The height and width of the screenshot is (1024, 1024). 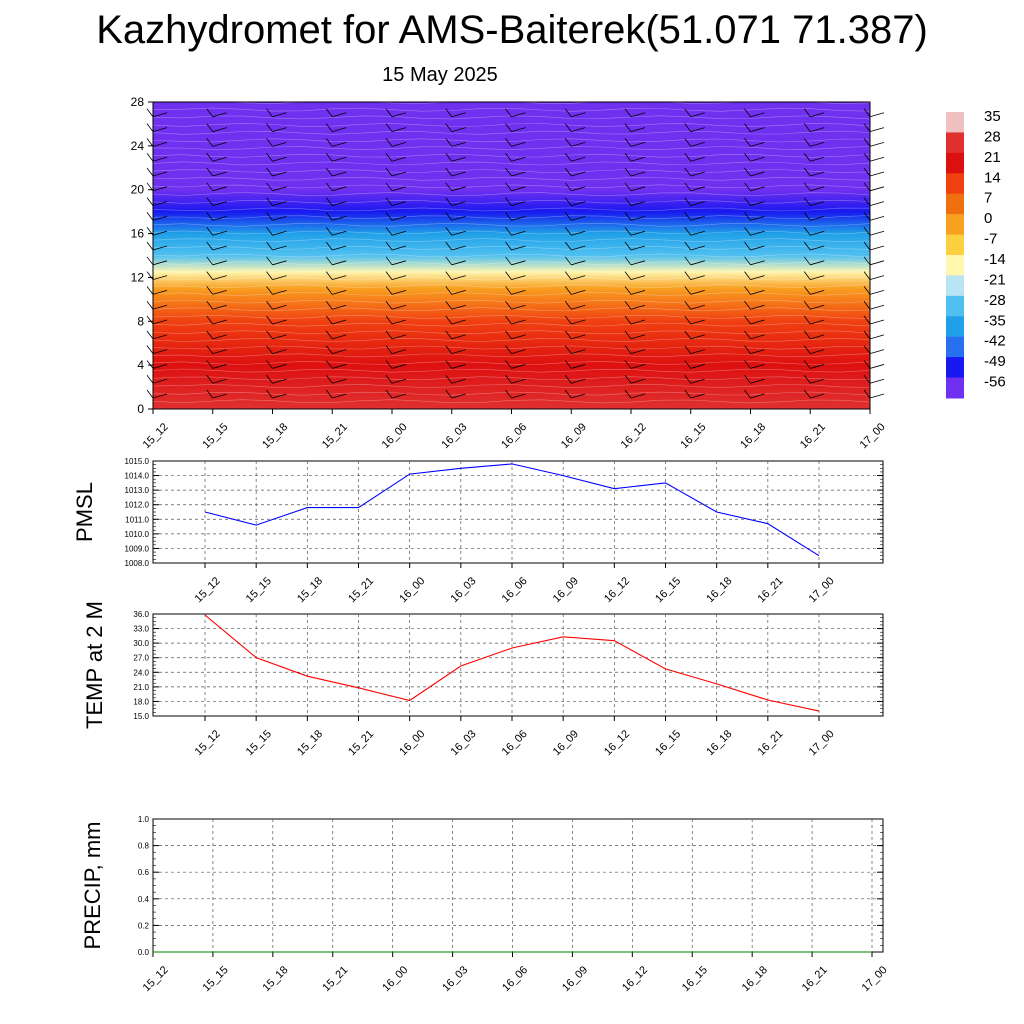 What do you see at coordinates (988, 198) in the screenshot?
I see `colorbar-label: 7` at bounding box center [988, 198].